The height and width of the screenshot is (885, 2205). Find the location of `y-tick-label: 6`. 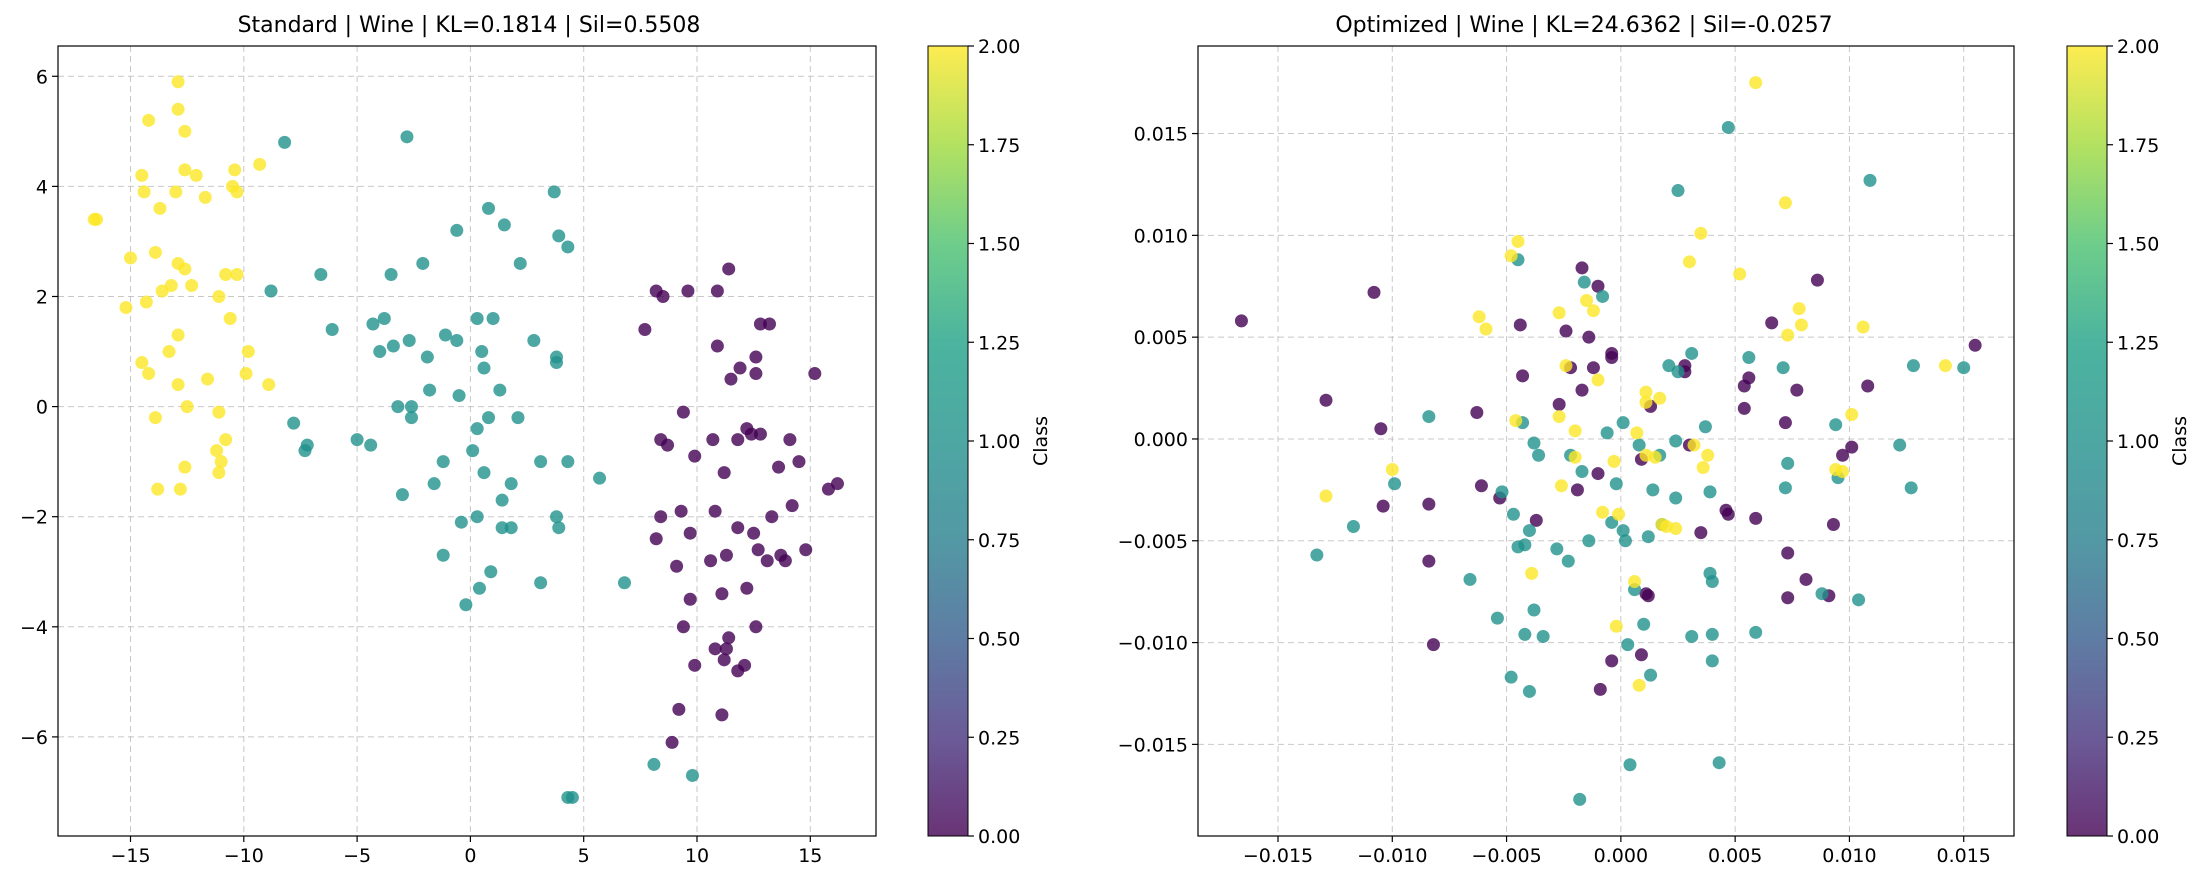

y-tick-label: 6 is located at coordinates (42, 77).